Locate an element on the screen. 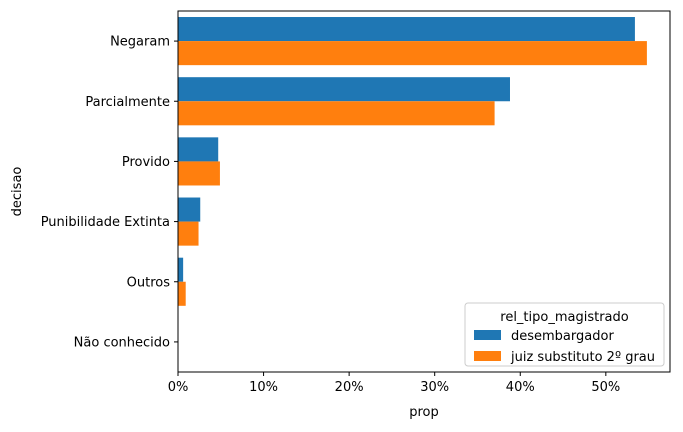 This screenshot has width=683, height=432. x-tick-label: 10% is located at coordinates (263, 387).